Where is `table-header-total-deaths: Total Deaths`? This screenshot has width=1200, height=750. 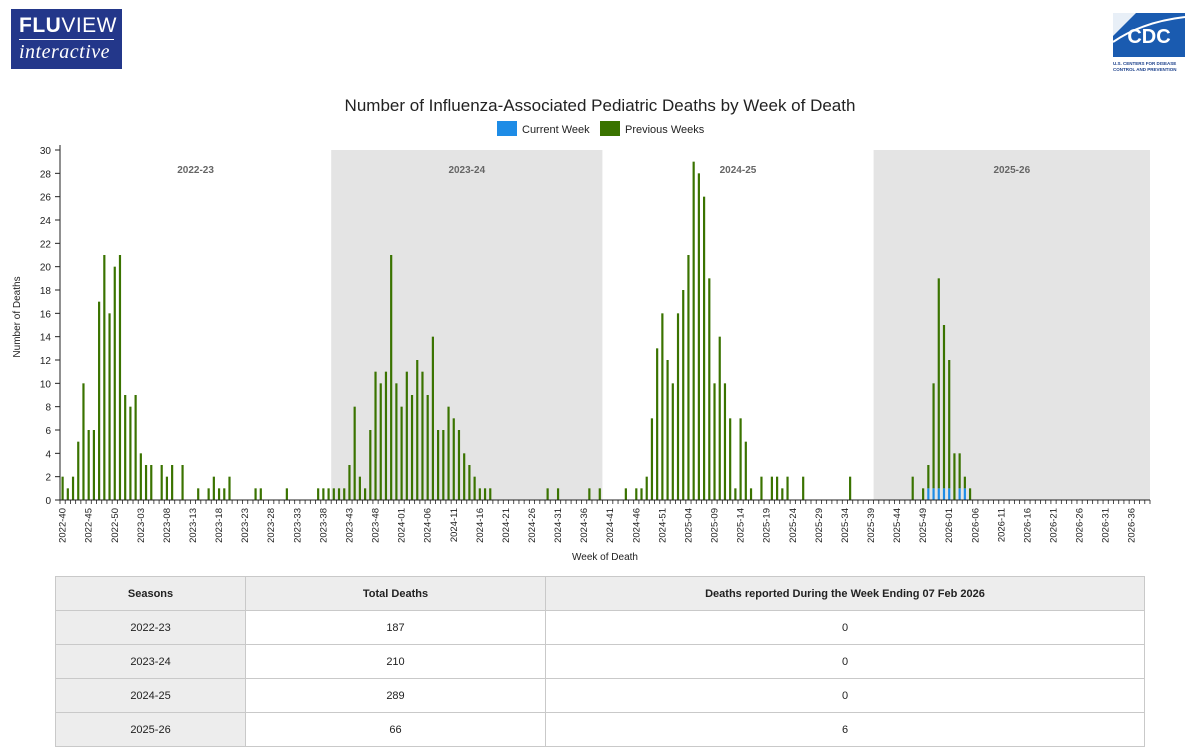
table-header-total-deaths: Total Deaths is located at coordinates (395, 593).